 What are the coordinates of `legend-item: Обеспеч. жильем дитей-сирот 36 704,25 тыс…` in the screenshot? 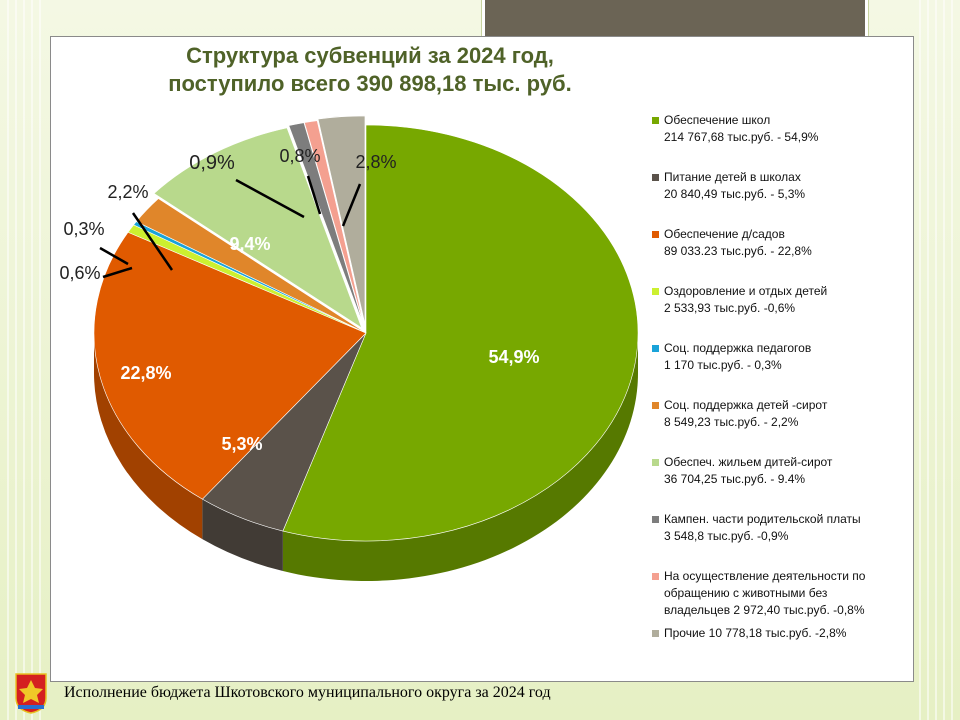 It's located at (781, 471).